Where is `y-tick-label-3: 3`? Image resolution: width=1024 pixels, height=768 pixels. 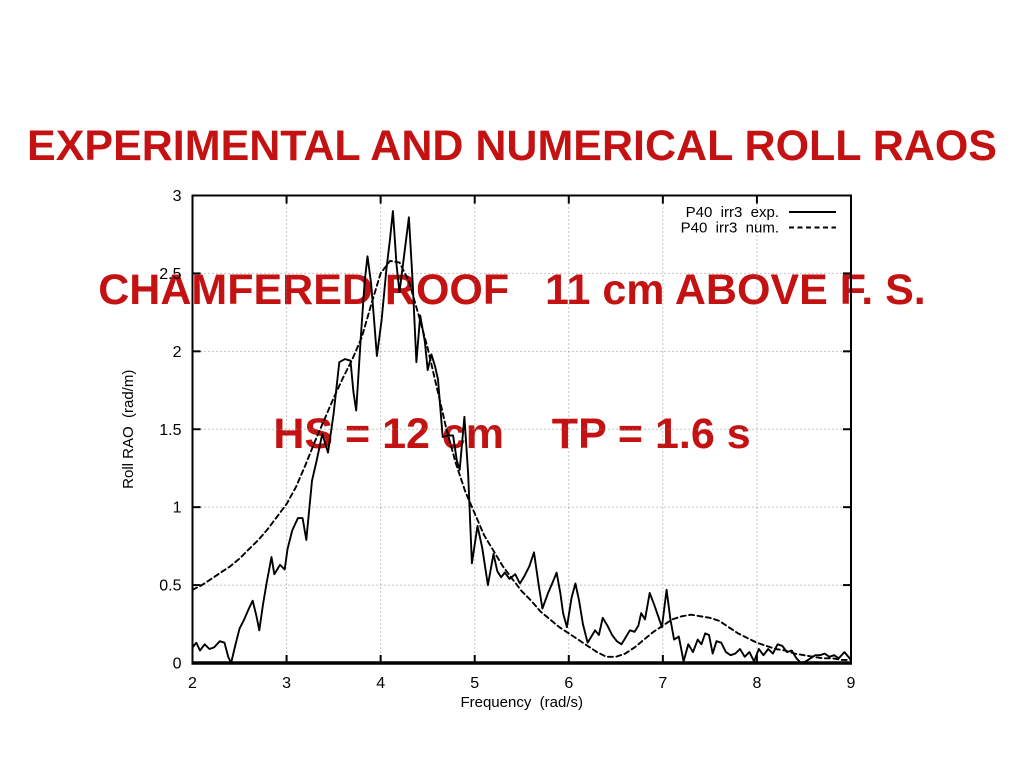
y-tick-label-3: 3 is located at coordinates (177, 196).